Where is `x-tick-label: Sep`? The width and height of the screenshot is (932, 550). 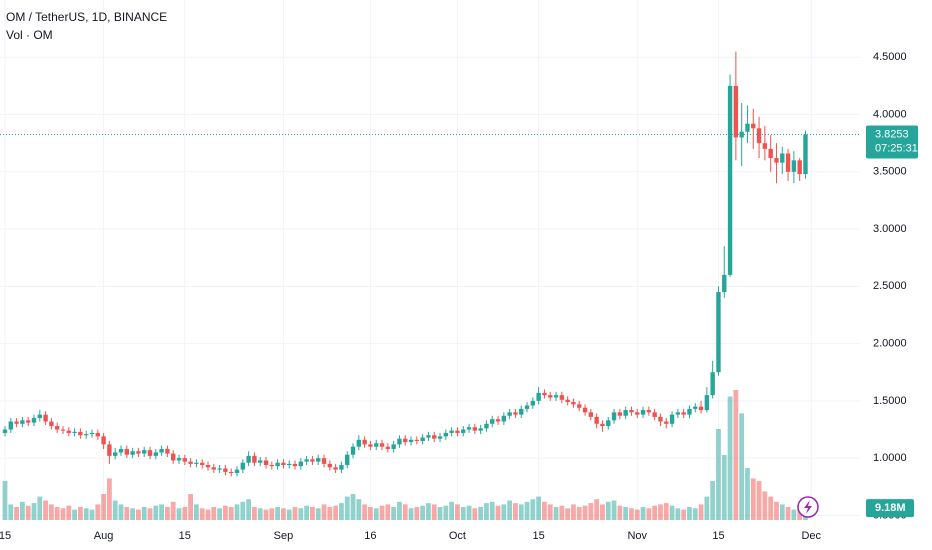
x-tick-label: Sep is located at coordinates (284, 536).